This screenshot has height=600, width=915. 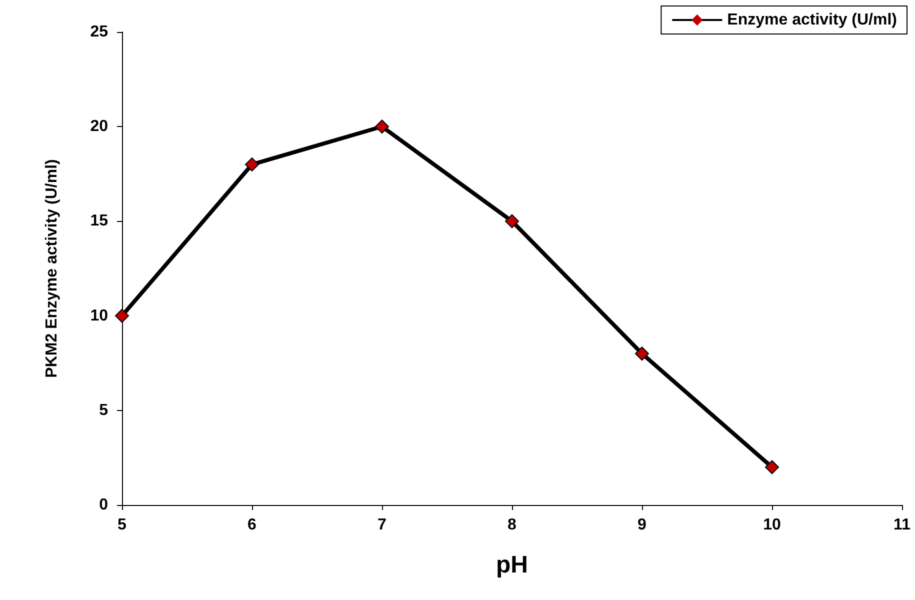 What do you see at coordinates (642, 525) in the screenshot?
I see `x-tick-label: 9` at bounding box center [642, 525].